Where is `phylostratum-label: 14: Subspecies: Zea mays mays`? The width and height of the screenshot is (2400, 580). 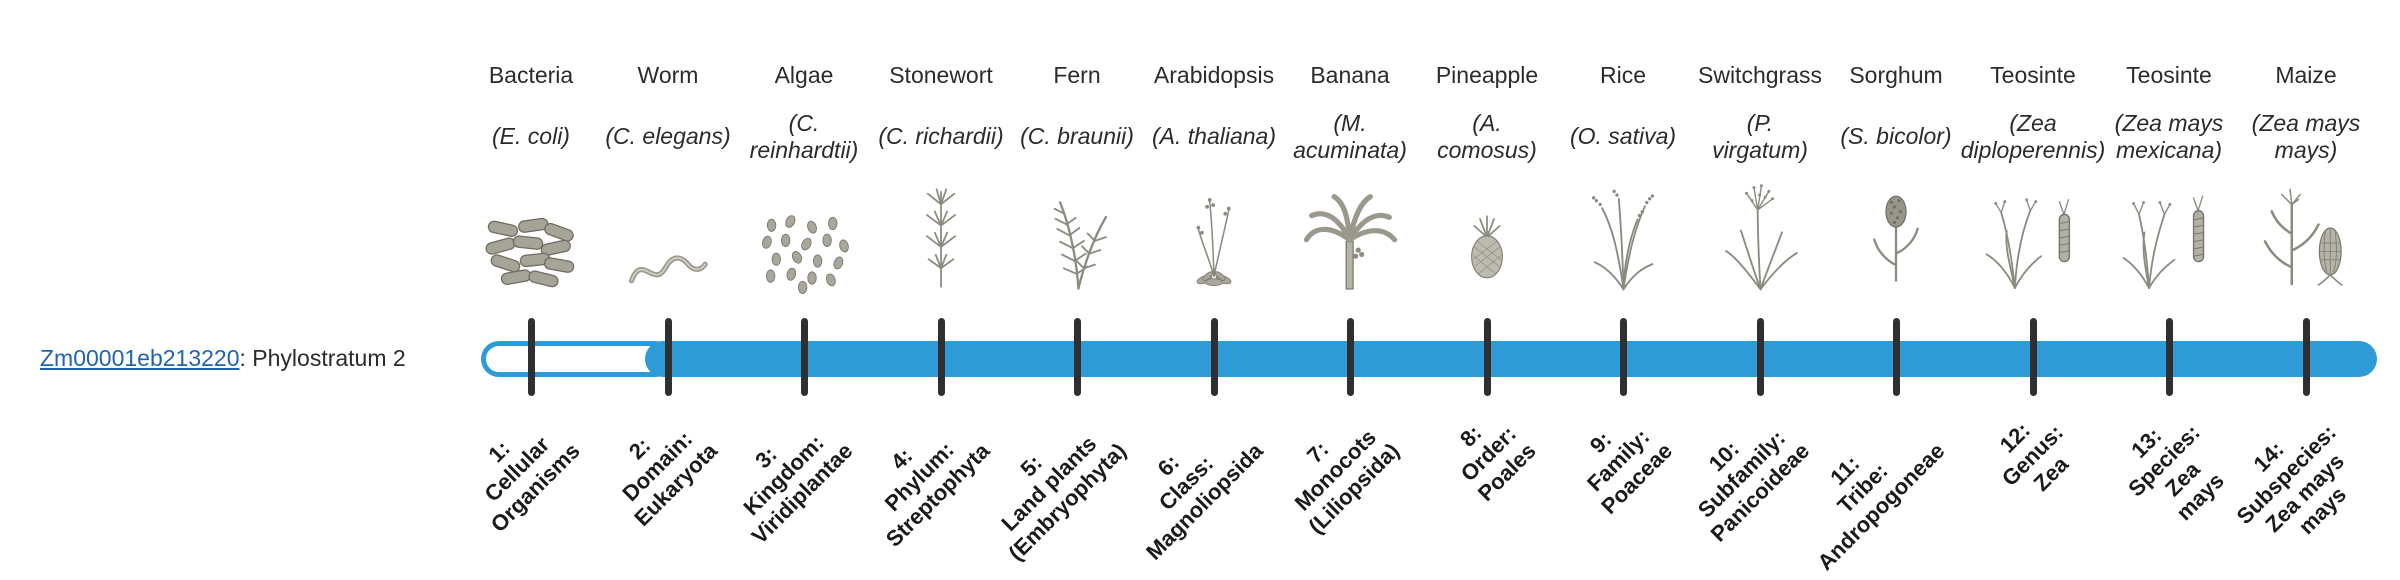
phylostratum-label: 14: Subspecies: Zea mays mays is located at coordinates (2292, 479).